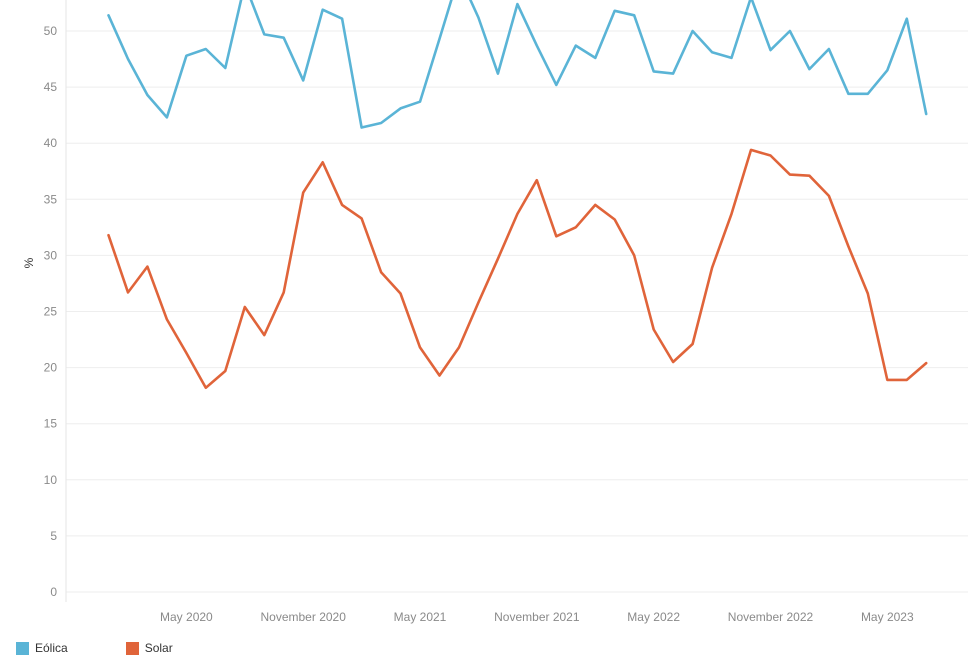 Image resolution: width=980 pixels, height=660 pixels. Describe the element at coordinates (94, 648) in the screenshot. I see `legend: Eólica Solar` at that location.